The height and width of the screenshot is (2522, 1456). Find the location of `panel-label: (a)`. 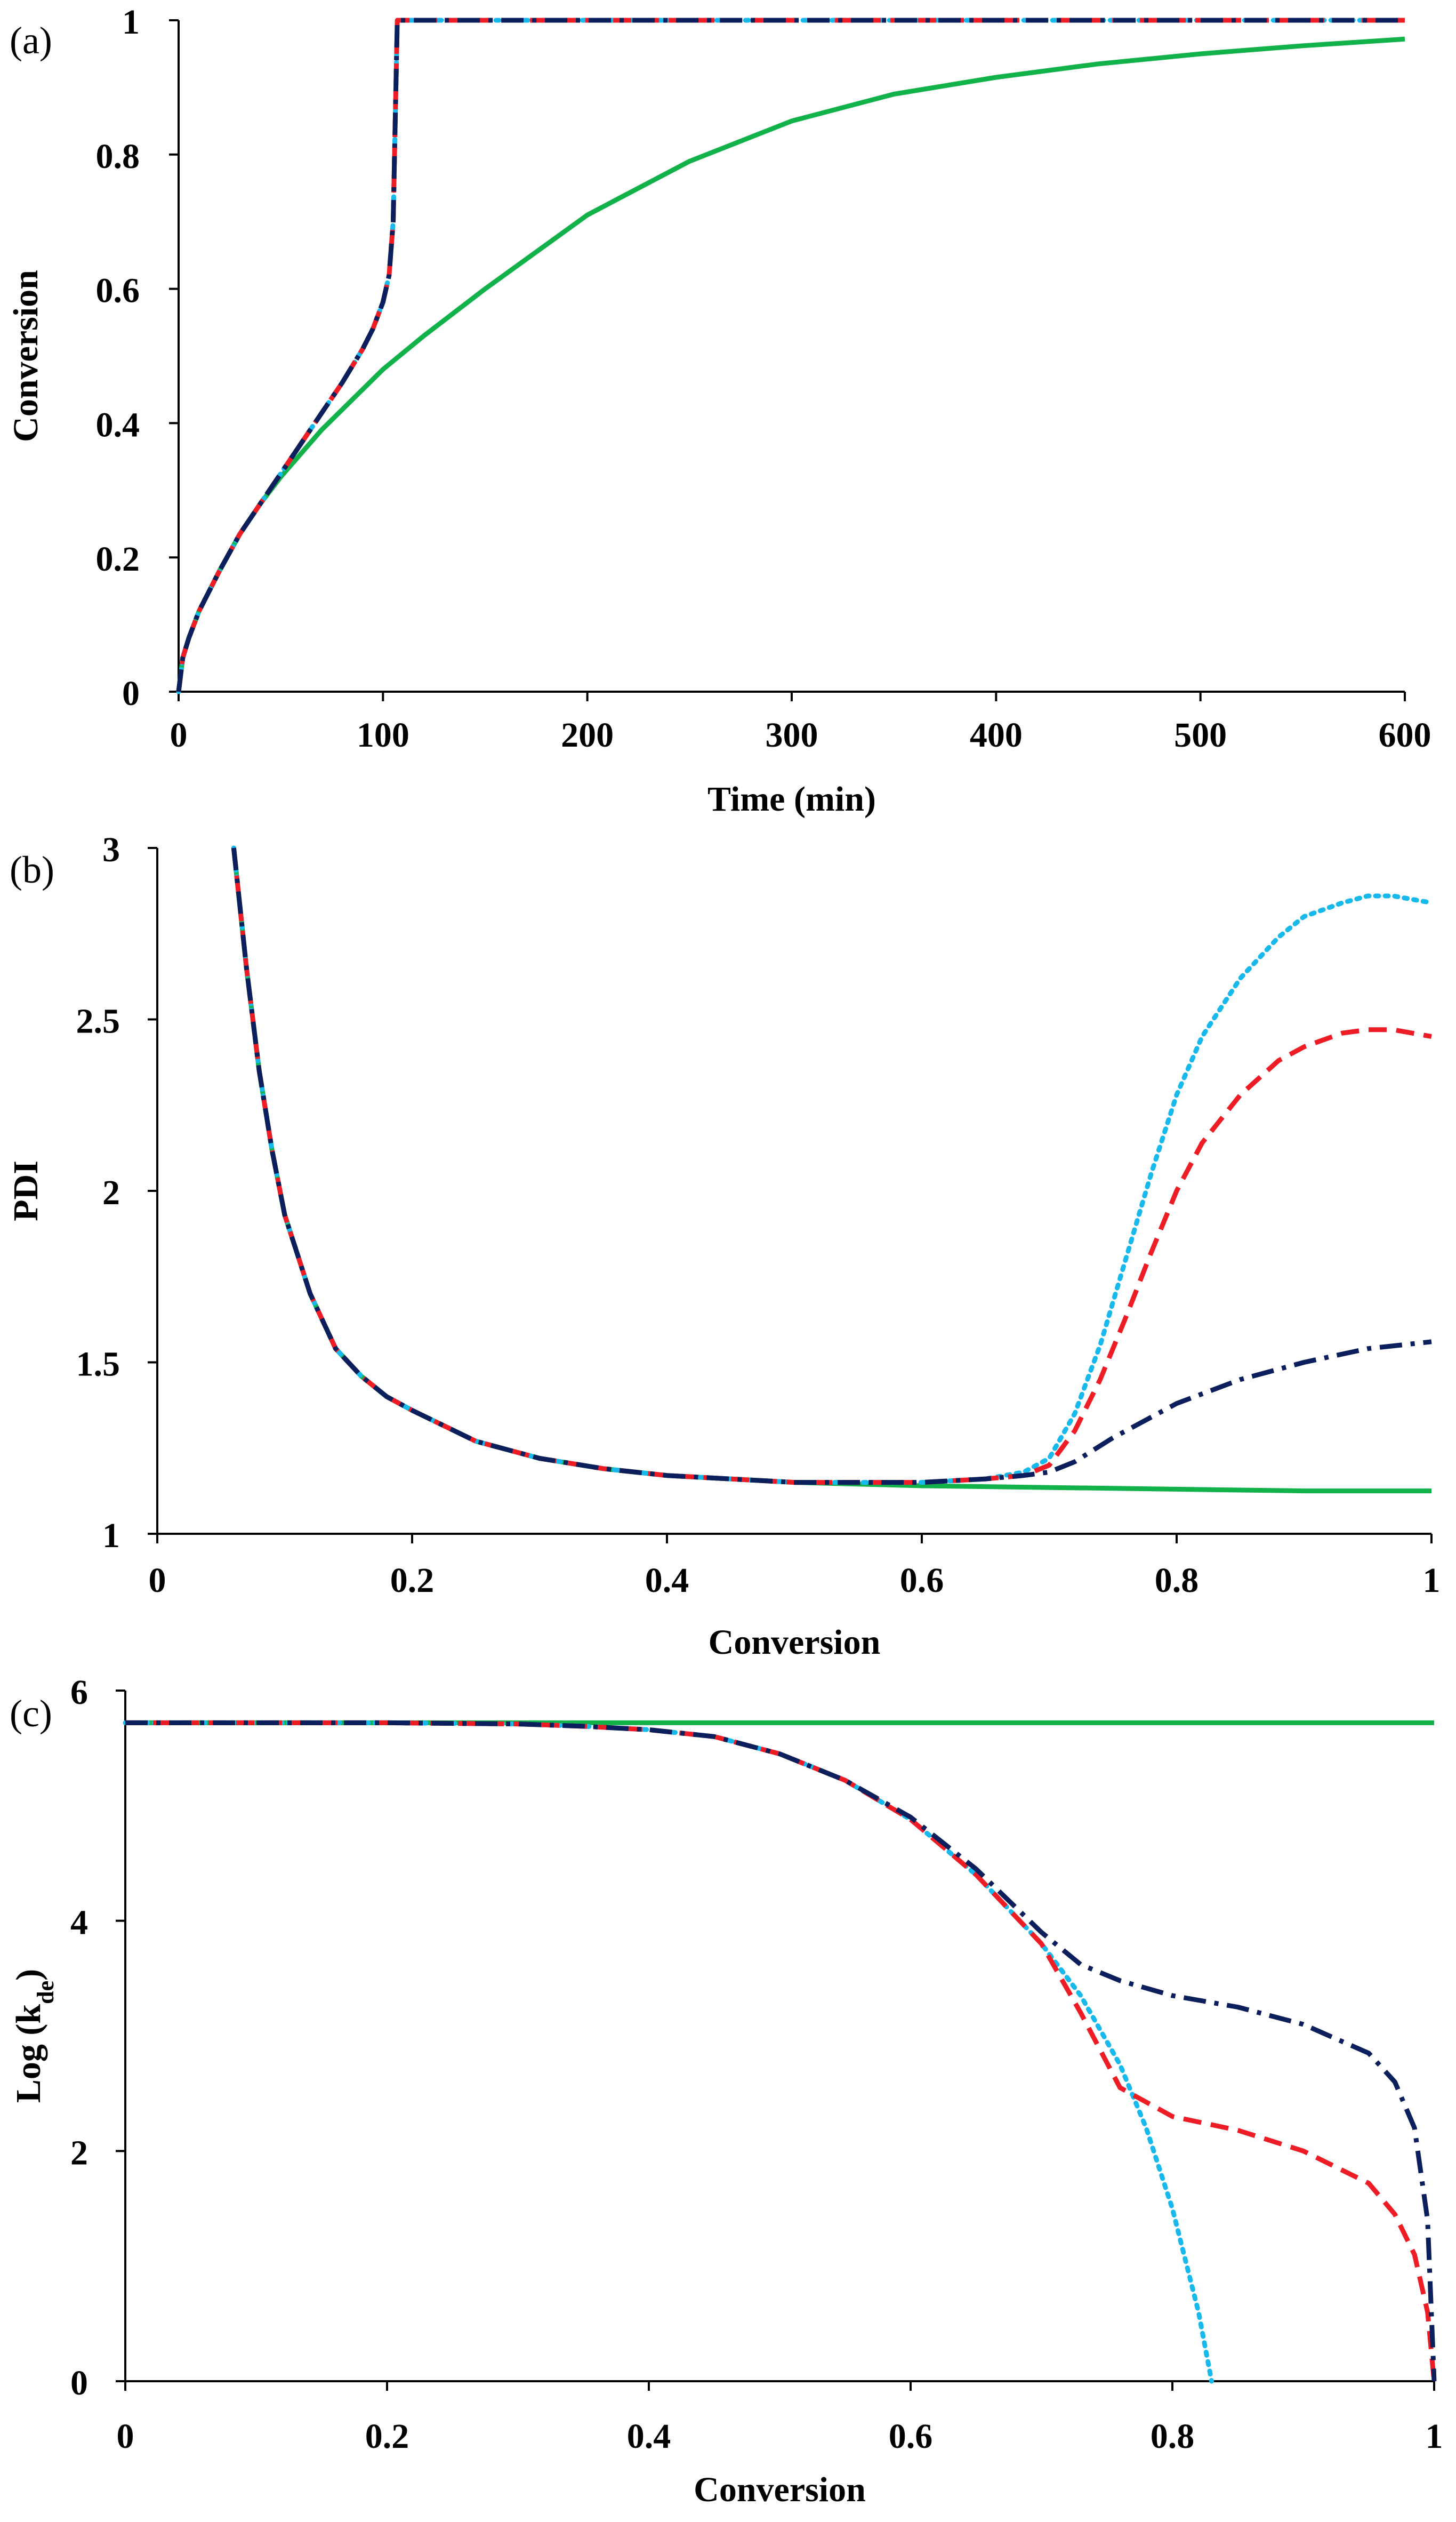

panel-label: (a) is located at coordinates (31, 40).